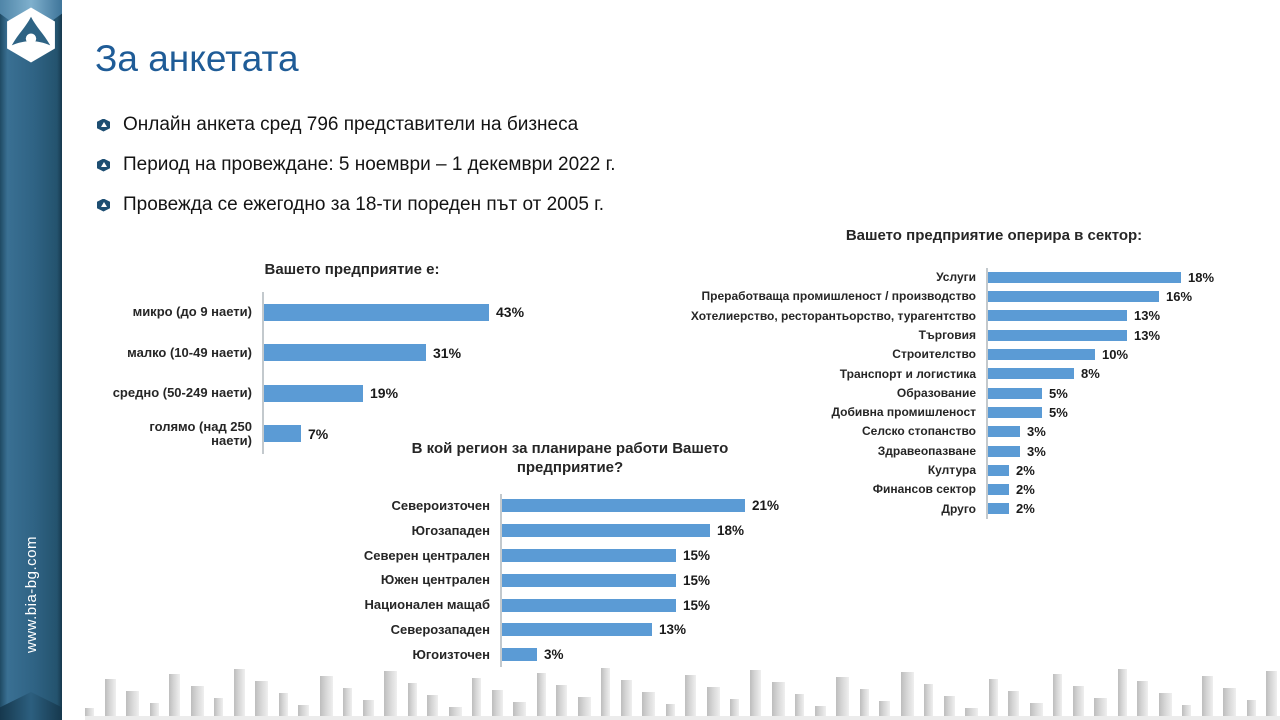  What do you see at coordinates (1147, 335) in the screenshot?
I see `chart-value-label: 13%` at bounding box center [1147, 335].